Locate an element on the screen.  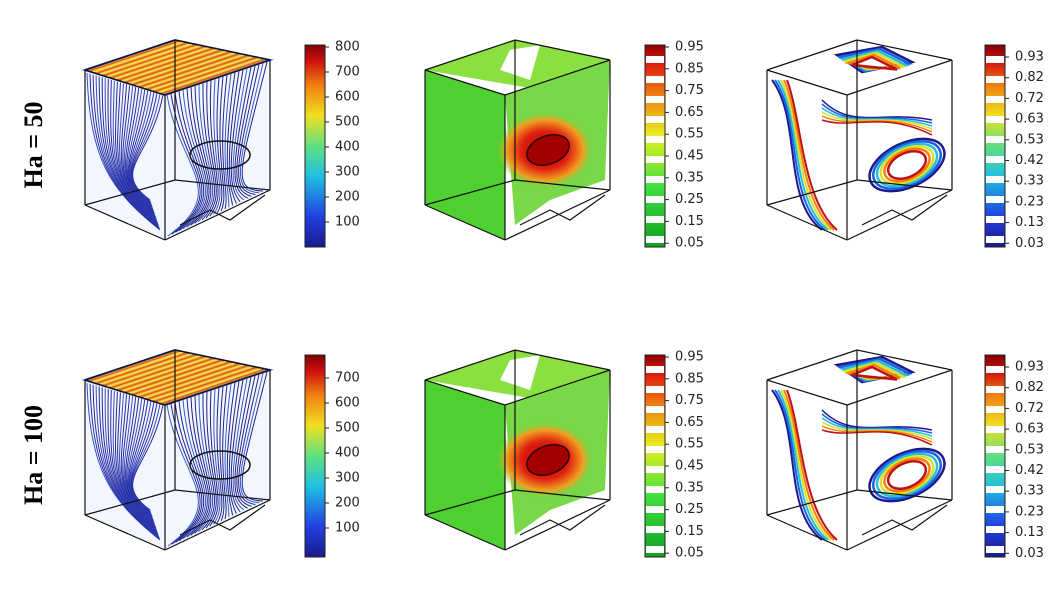
colorbar-tick-label: 0.25 is located at coordinates (689, 199).